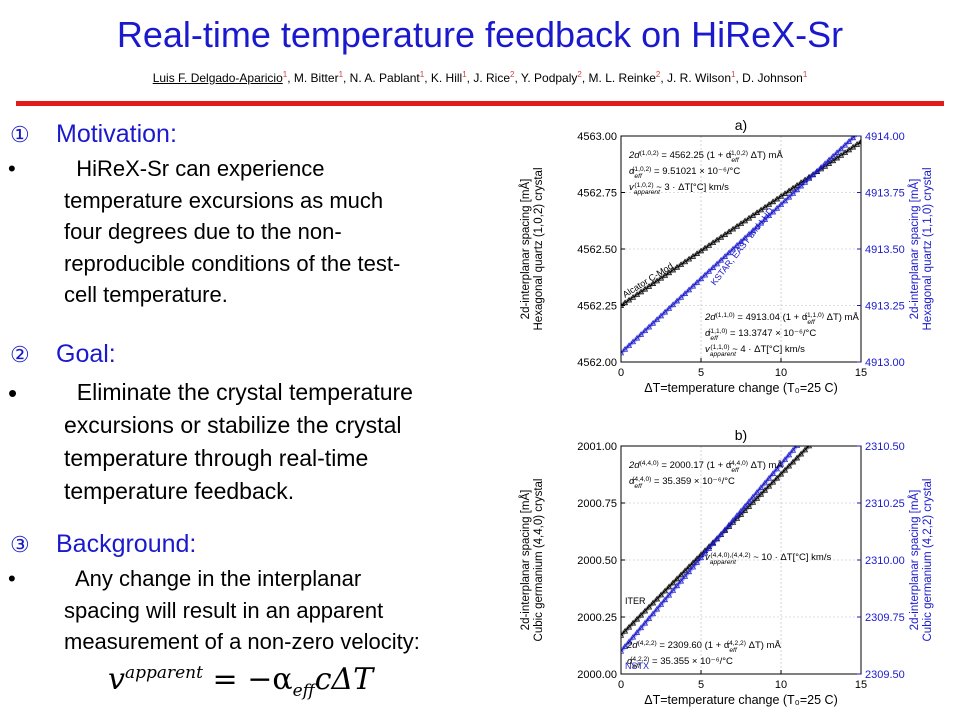 This screenshot has height=720, width=960. Describe the element at coordinates (885, 504) in the screenshot. I see `y-tick-label-right: 2310.25` at that location.